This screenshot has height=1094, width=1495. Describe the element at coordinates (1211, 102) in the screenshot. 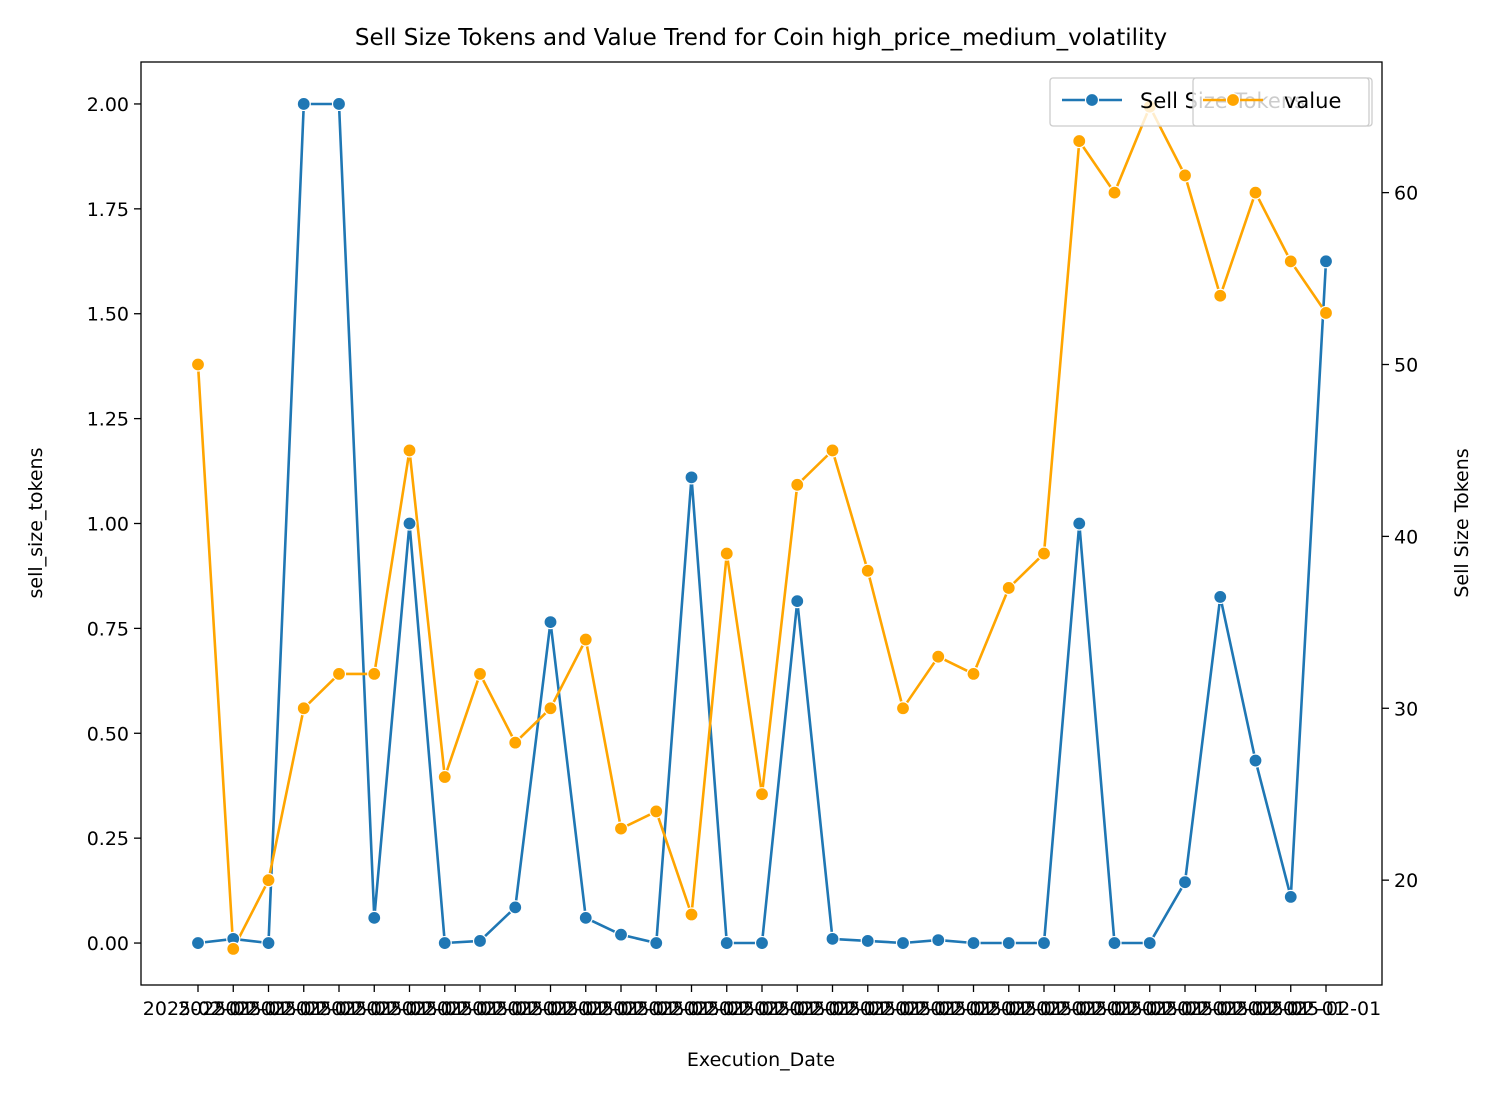

I see `legend: Sell Size Tokensvalue` at that location.